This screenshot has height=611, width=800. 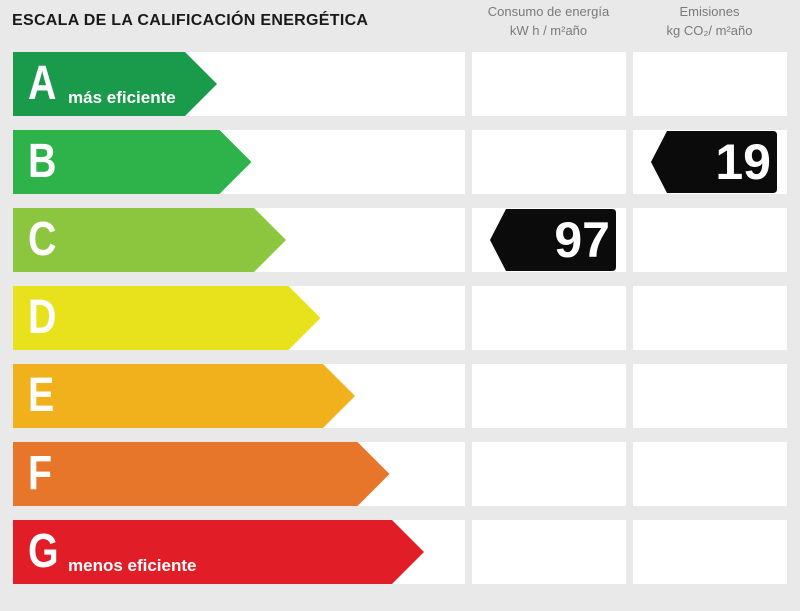 I want to click on band-letter: A, so click(x=42, y=83).